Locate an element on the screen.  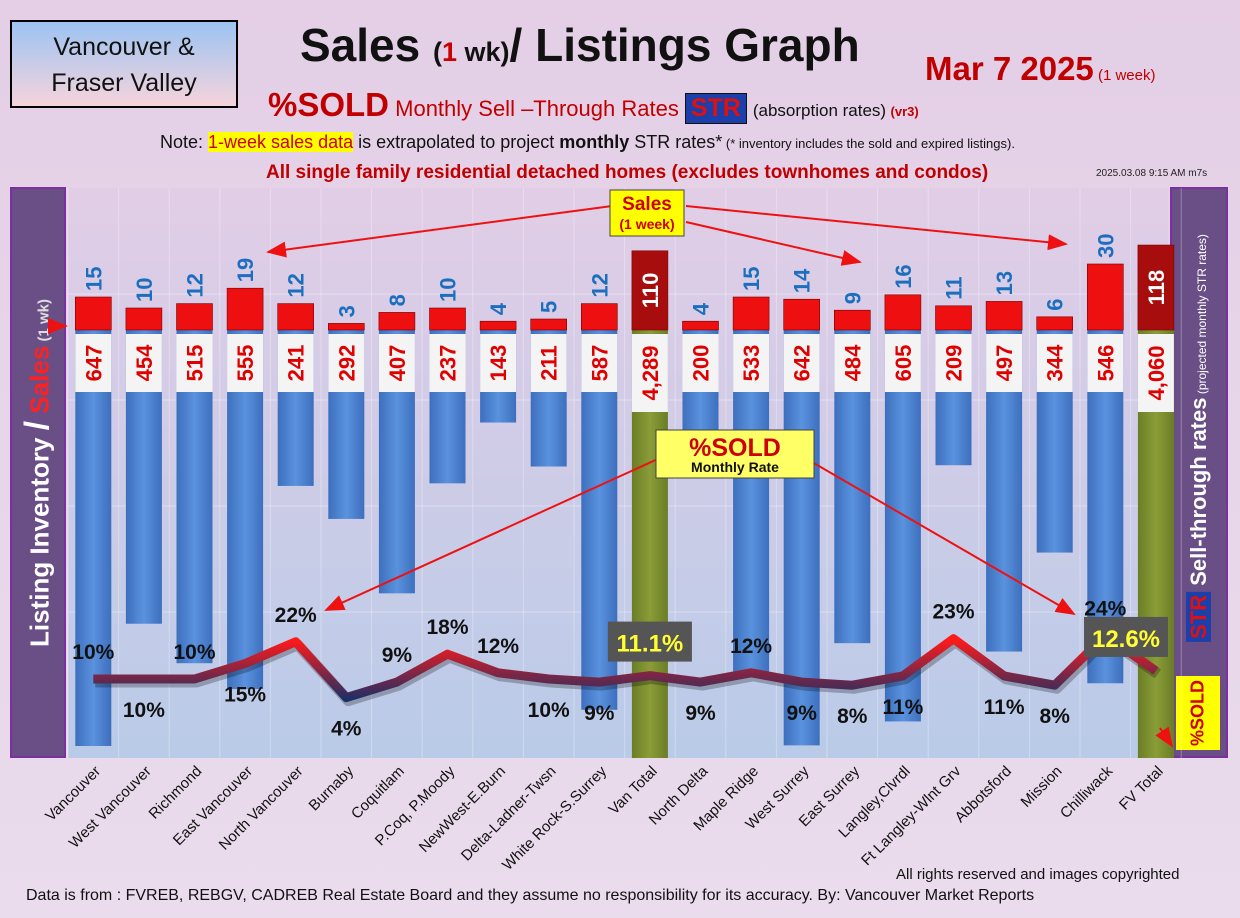
category-label: Delta-Ladner-Twsn is located at coordinates (509, 814).